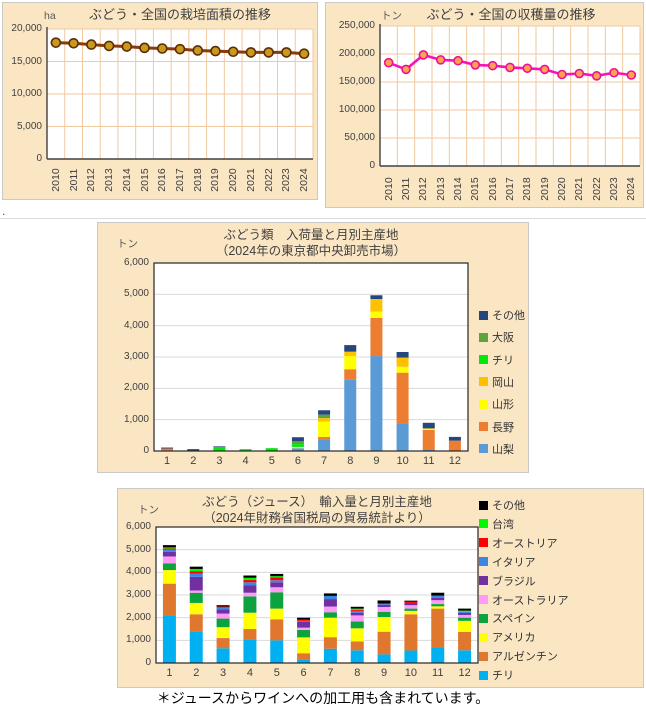 The width and height of the screenshot is (646, 710). What do you see at coordinates (304, 180) in the screenshot?
I see `x-tick-label: 2024` at bounding box center [304, 180].